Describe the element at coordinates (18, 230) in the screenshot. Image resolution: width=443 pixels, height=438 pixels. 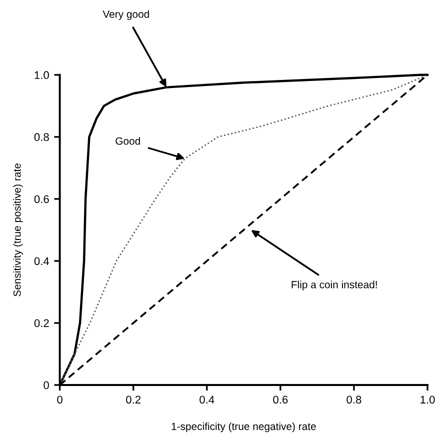
I see `y-axis-title: Sensitivity (true positive) rate` at that location.